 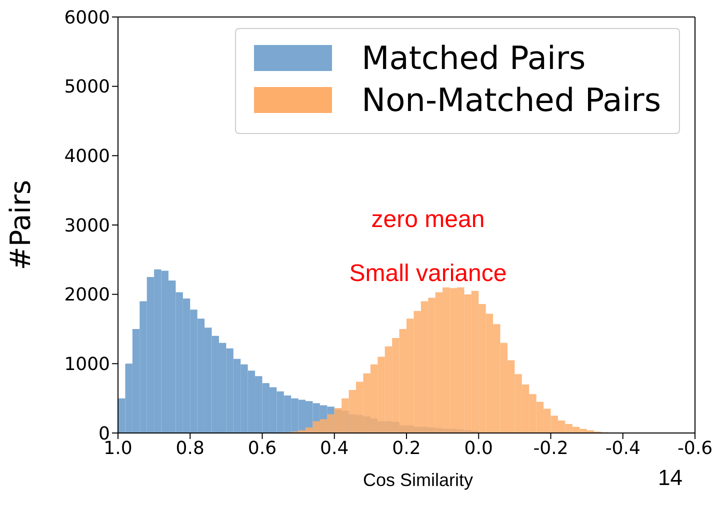 I want to click on y-tick-label: 6000, so click(x=87, y=17).